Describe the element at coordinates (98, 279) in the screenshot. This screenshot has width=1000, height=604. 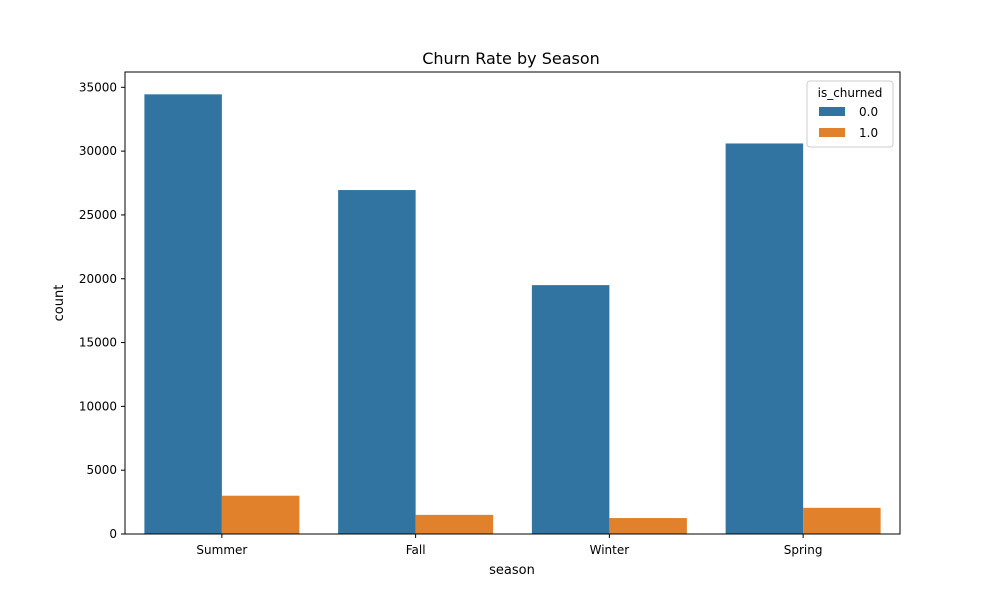
I see `y-tick-label: 20000` at that location.